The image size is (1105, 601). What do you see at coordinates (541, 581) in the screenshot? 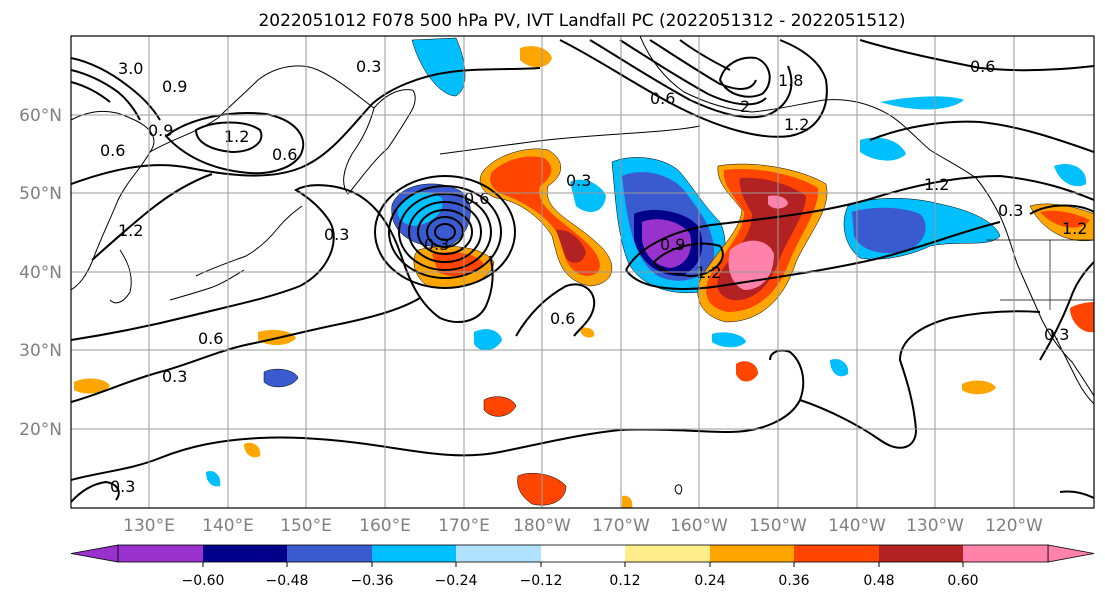
I see `colorbar-tick-label: −0.12` at bounding box center [541, 581].